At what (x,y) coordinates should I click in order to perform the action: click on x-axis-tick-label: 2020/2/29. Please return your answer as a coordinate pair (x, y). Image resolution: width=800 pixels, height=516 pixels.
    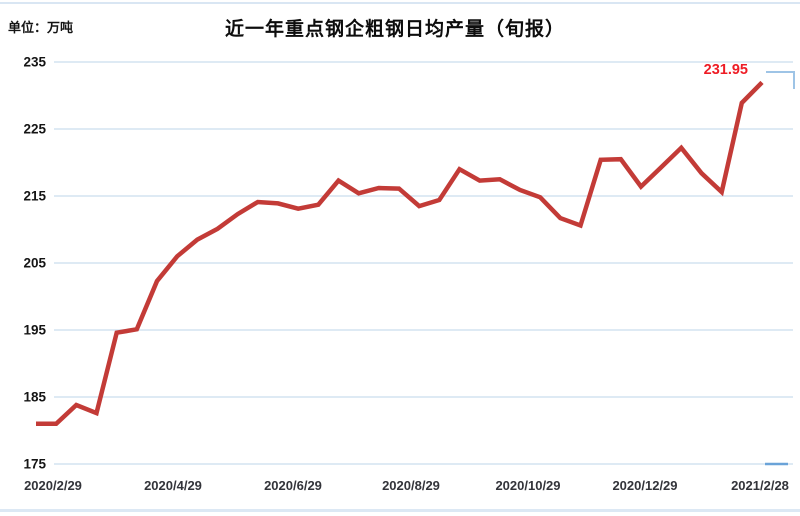
    Looking at the image, I should click on (53, 485).